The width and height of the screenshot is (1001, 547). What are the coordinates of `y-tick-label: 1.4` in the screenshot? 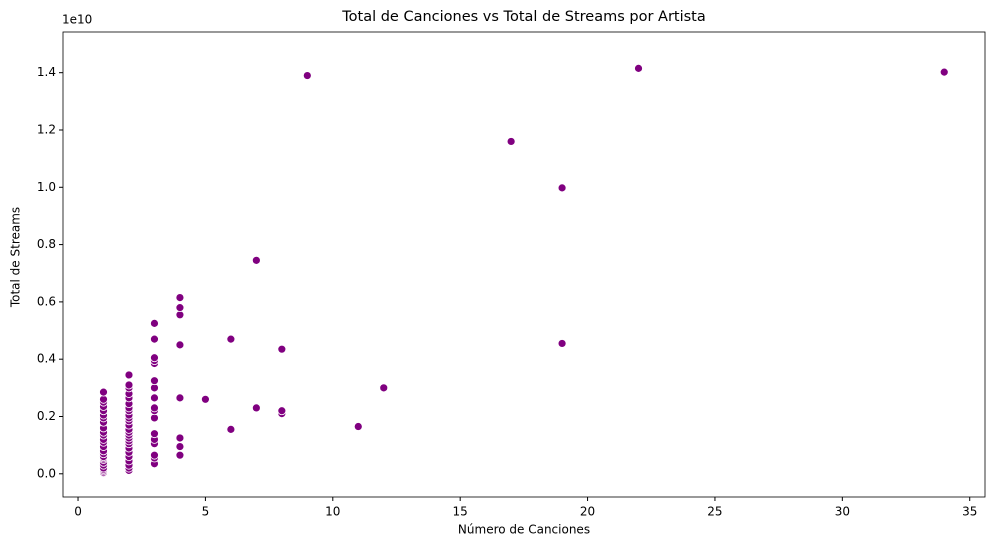 It's located at (46, 72).